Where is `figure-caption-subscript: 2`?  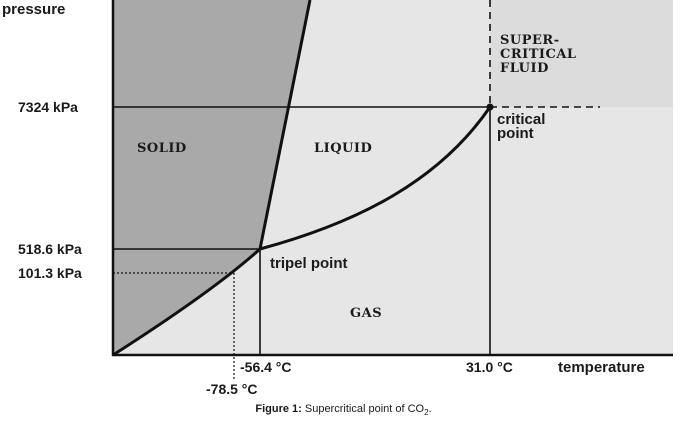 figure-caption-subscript: 2 is located at coordinates (426, 413).